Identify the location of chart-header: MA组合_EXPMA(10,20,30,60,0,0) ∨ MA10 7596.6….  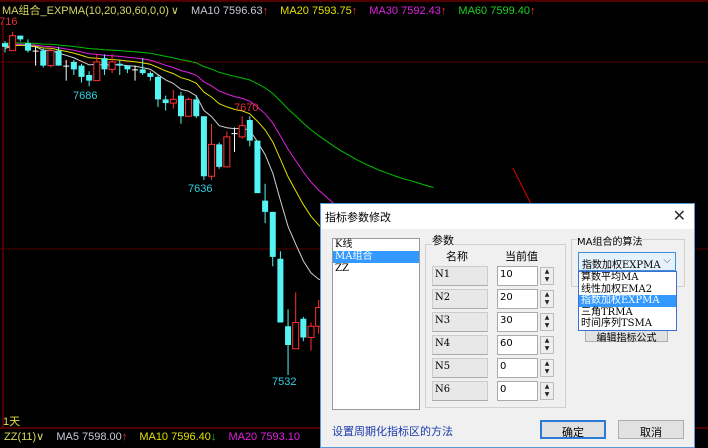
(273, 10).